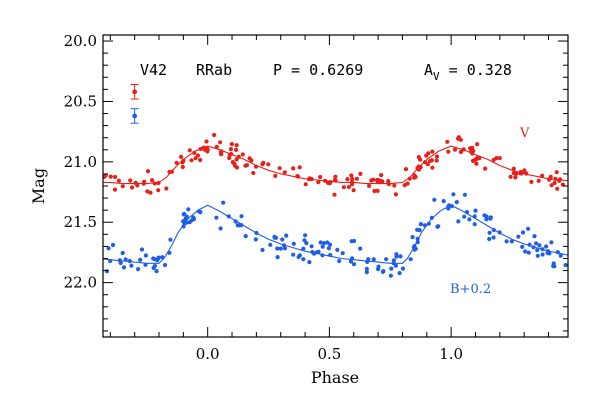 This screenshot has width=600, height=400. What do you see at coordinates (80, 222) in the screenshot?
I see `y-tick-label: 21.5` at bounding box center [80, 222].